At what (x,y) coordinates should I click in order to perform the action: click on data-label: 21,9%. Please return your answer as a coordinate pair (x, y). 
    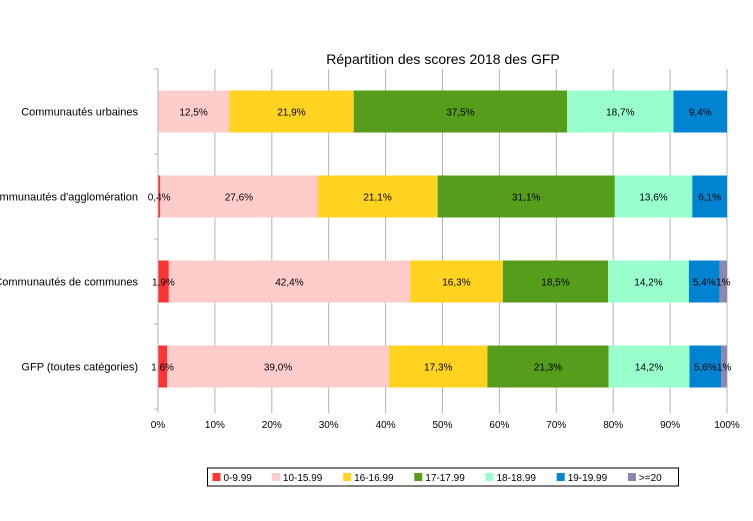
    Looking at the image, I should click on (291, 113).